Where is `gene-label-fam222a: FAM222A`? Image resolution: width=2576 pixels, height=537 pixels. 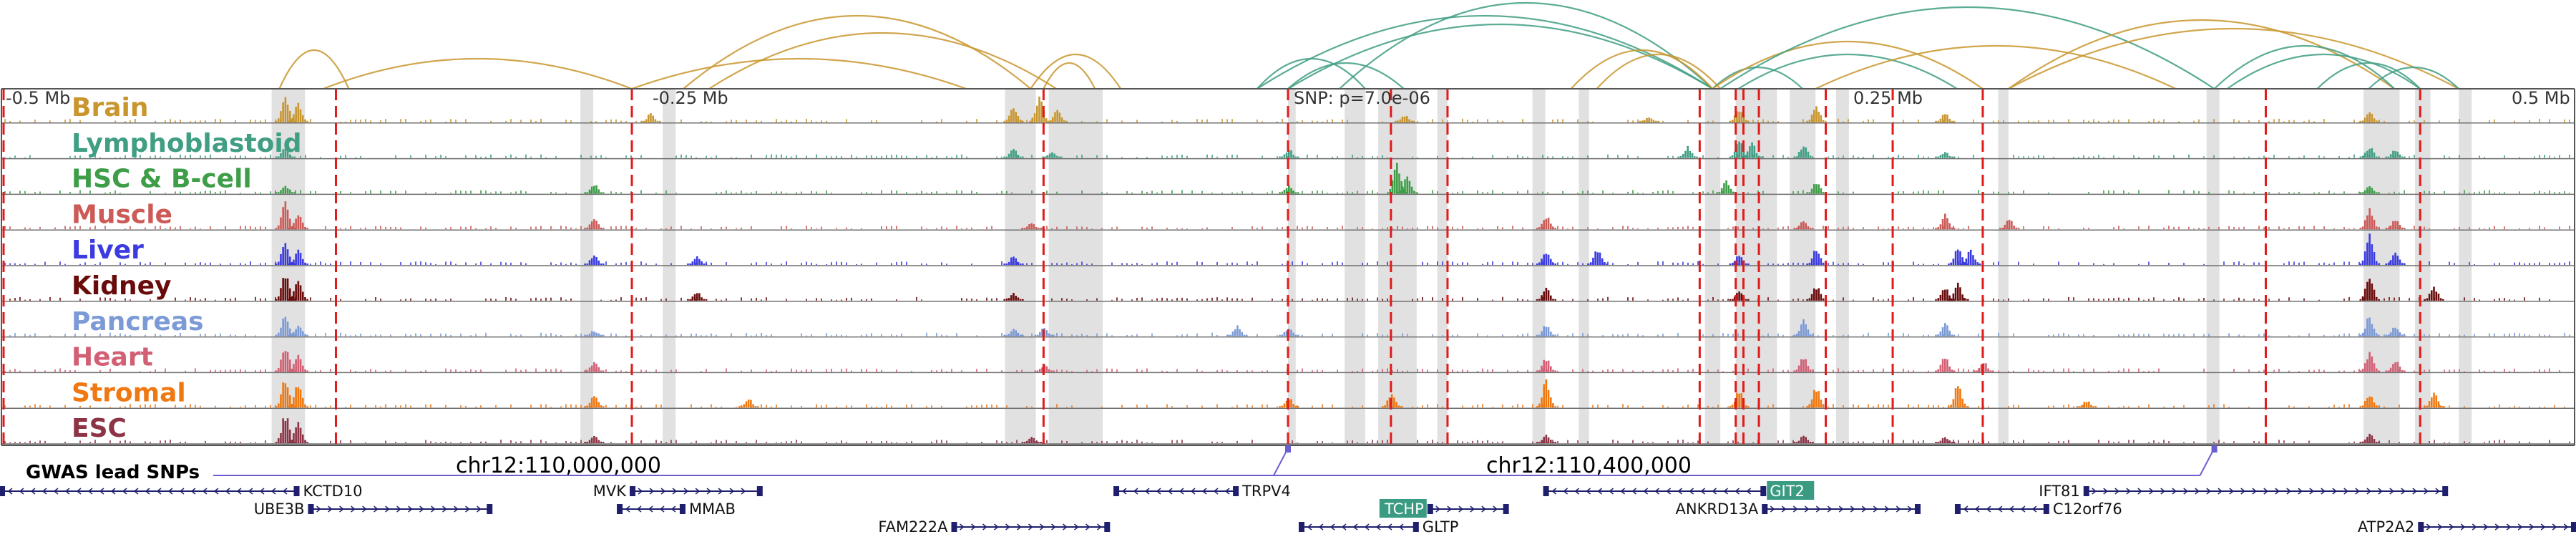
gene-label-fam222a: FAM222A is located at coordinates (913, 527).